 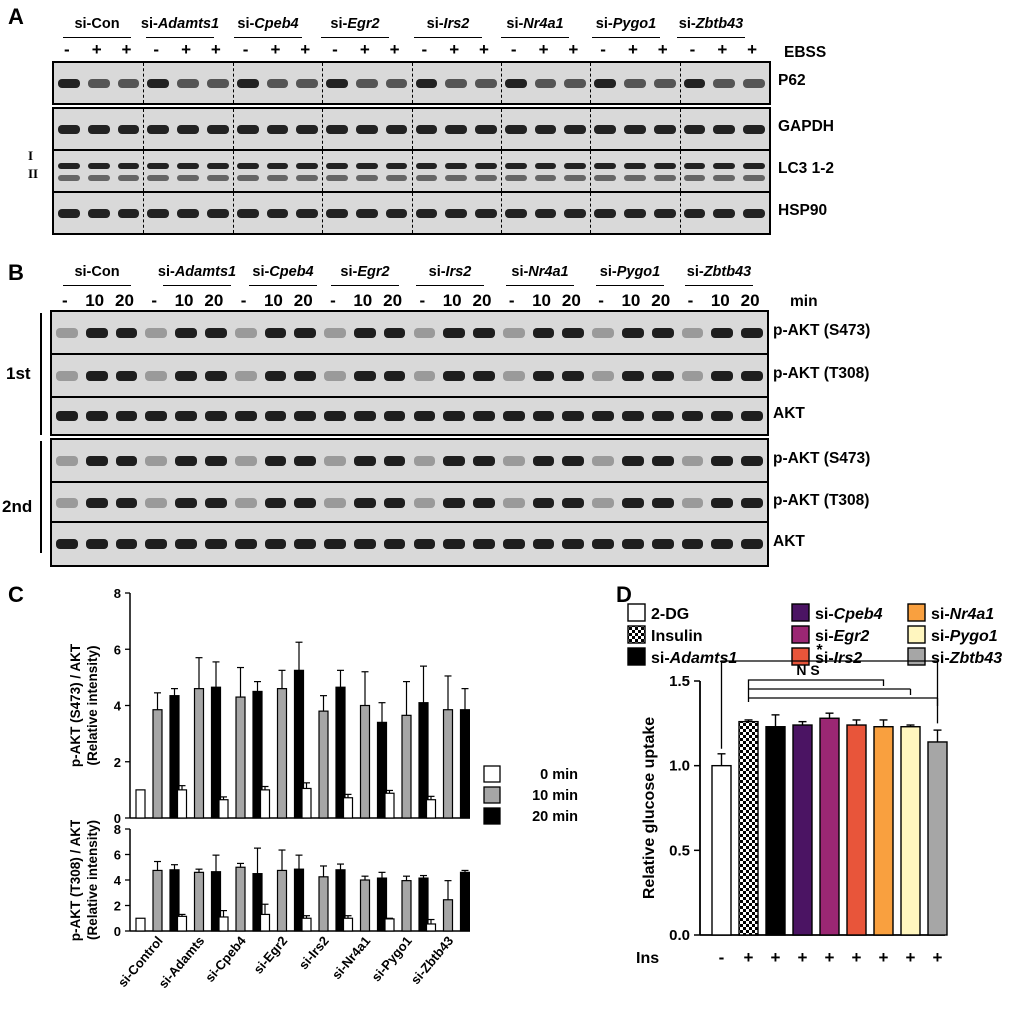 What do you see at coordinates (972, 614) in the screenshot?
I see `legend-label-gene: Nr4a1` at bounding box center [972, 614].